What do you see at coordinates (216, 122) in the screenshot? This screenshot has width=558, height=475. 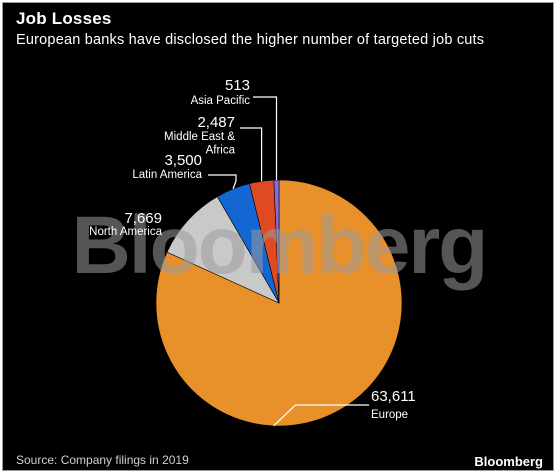 I see `data-label-value-middle-east-africa: 2,487` at bounding box center [216, 122].